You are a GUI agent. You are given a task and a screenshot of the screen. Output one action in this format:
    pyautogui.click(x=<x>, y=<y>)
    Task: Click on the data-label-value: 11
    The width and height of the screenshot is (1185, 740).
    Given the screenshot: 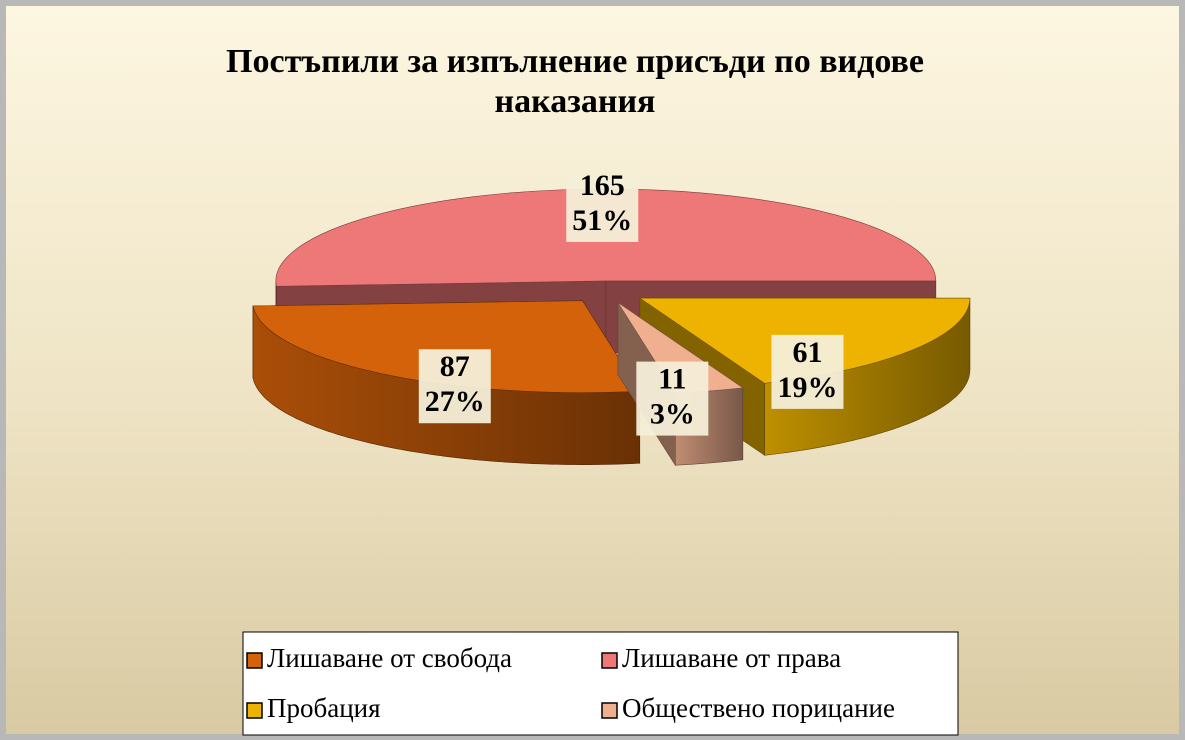 What is the action you would take?
    pyautogui.click(x=672, y=378)
    